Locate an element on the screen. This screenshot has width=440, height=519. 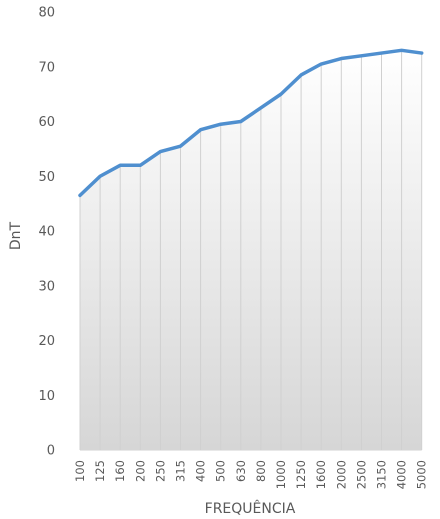
y-axis-ticks: 0 10 20 30 40 50 60 70 80 is located at coordinates (46, 232).